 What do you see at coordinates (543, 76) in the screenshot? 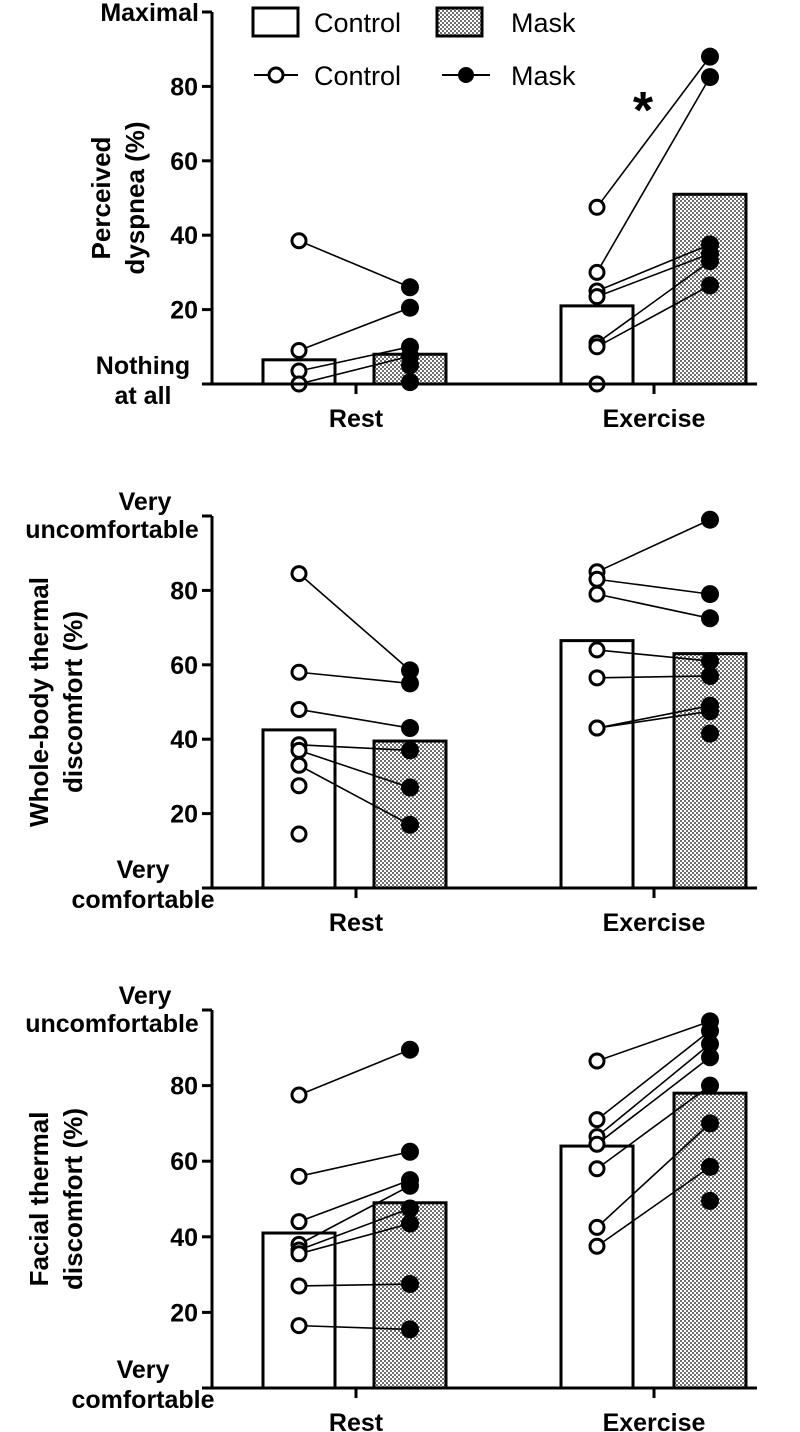
I see `legend-point-mask-label: Mask` at bounding box center [543, 76].